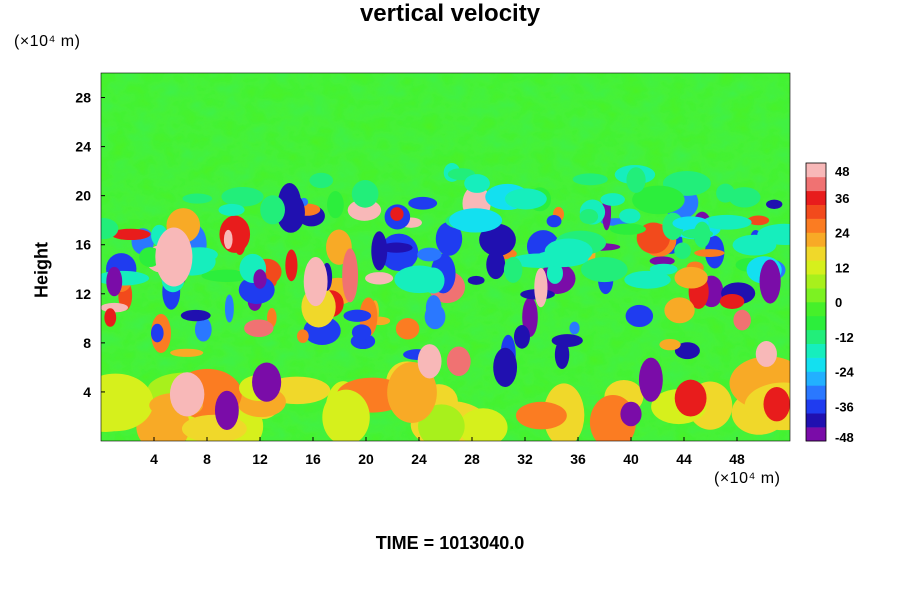 This screenshot has width=900, height=600. I want to click on y-tick-label: 28, so click(83, 98).